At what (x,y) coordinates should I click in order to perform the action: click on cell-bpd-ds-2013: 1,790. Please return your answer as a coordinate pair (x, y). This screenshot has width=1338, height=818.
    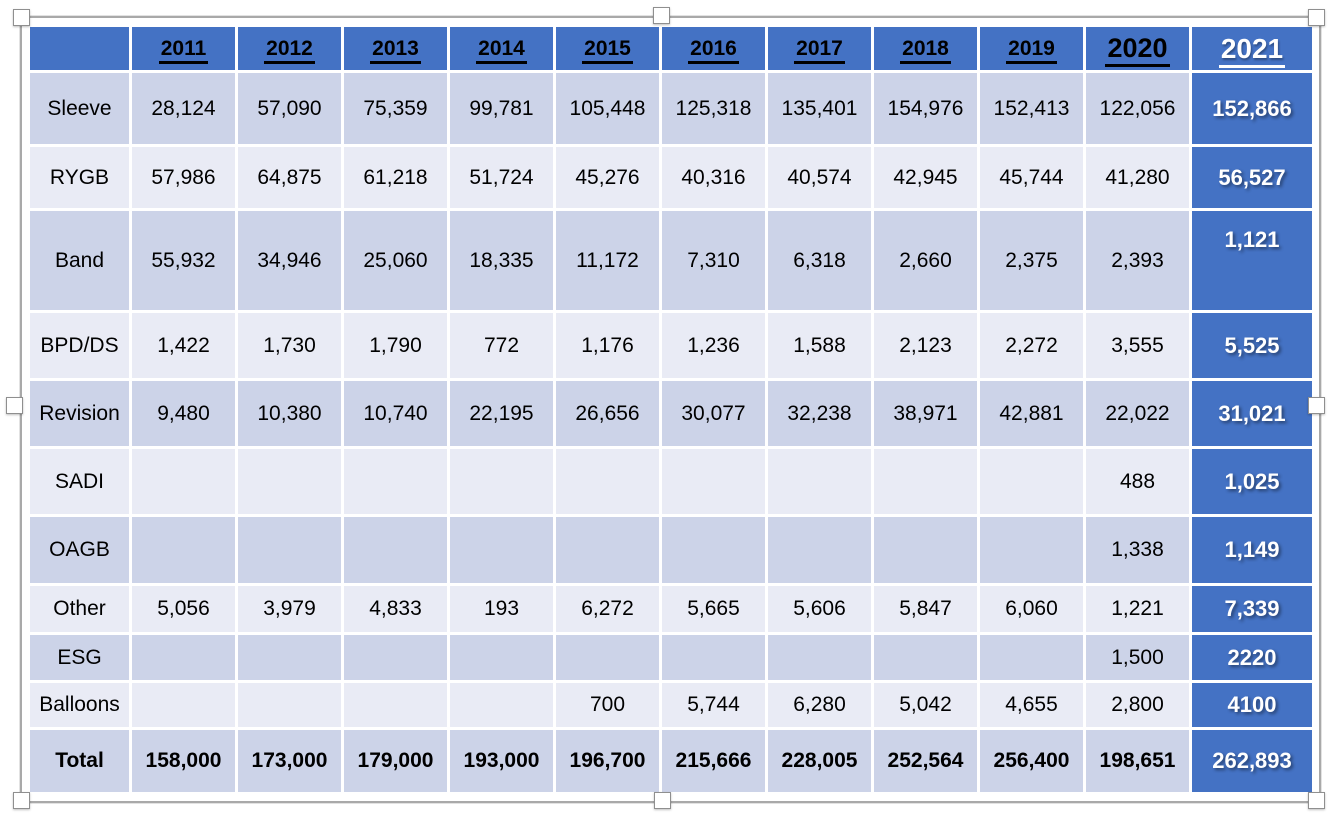
    Looking at the image, I should click on (395, 345).